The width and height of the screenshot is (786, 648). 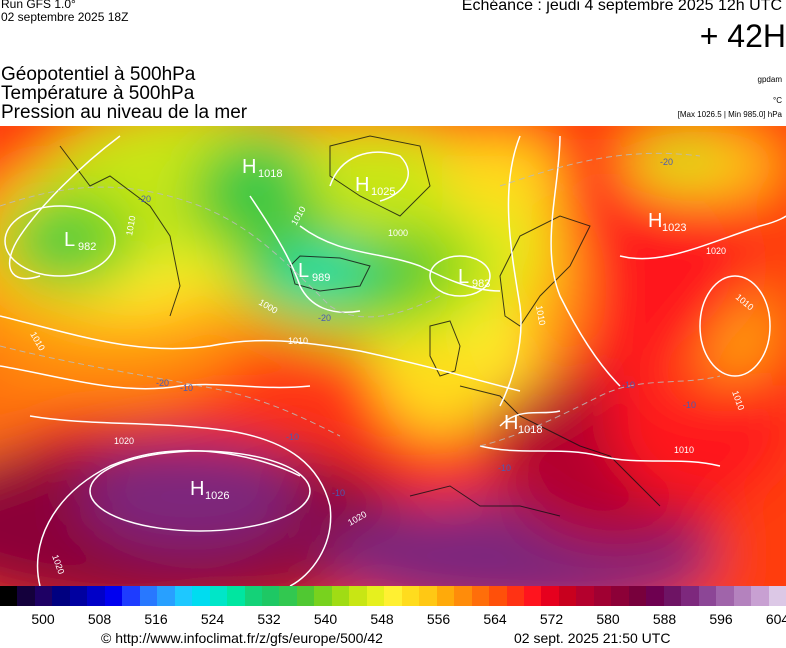 What do you see at coordinates (43, 619) in the screenshot?
I see `legend-tick-label: 500` at bounding box center [43, 619].